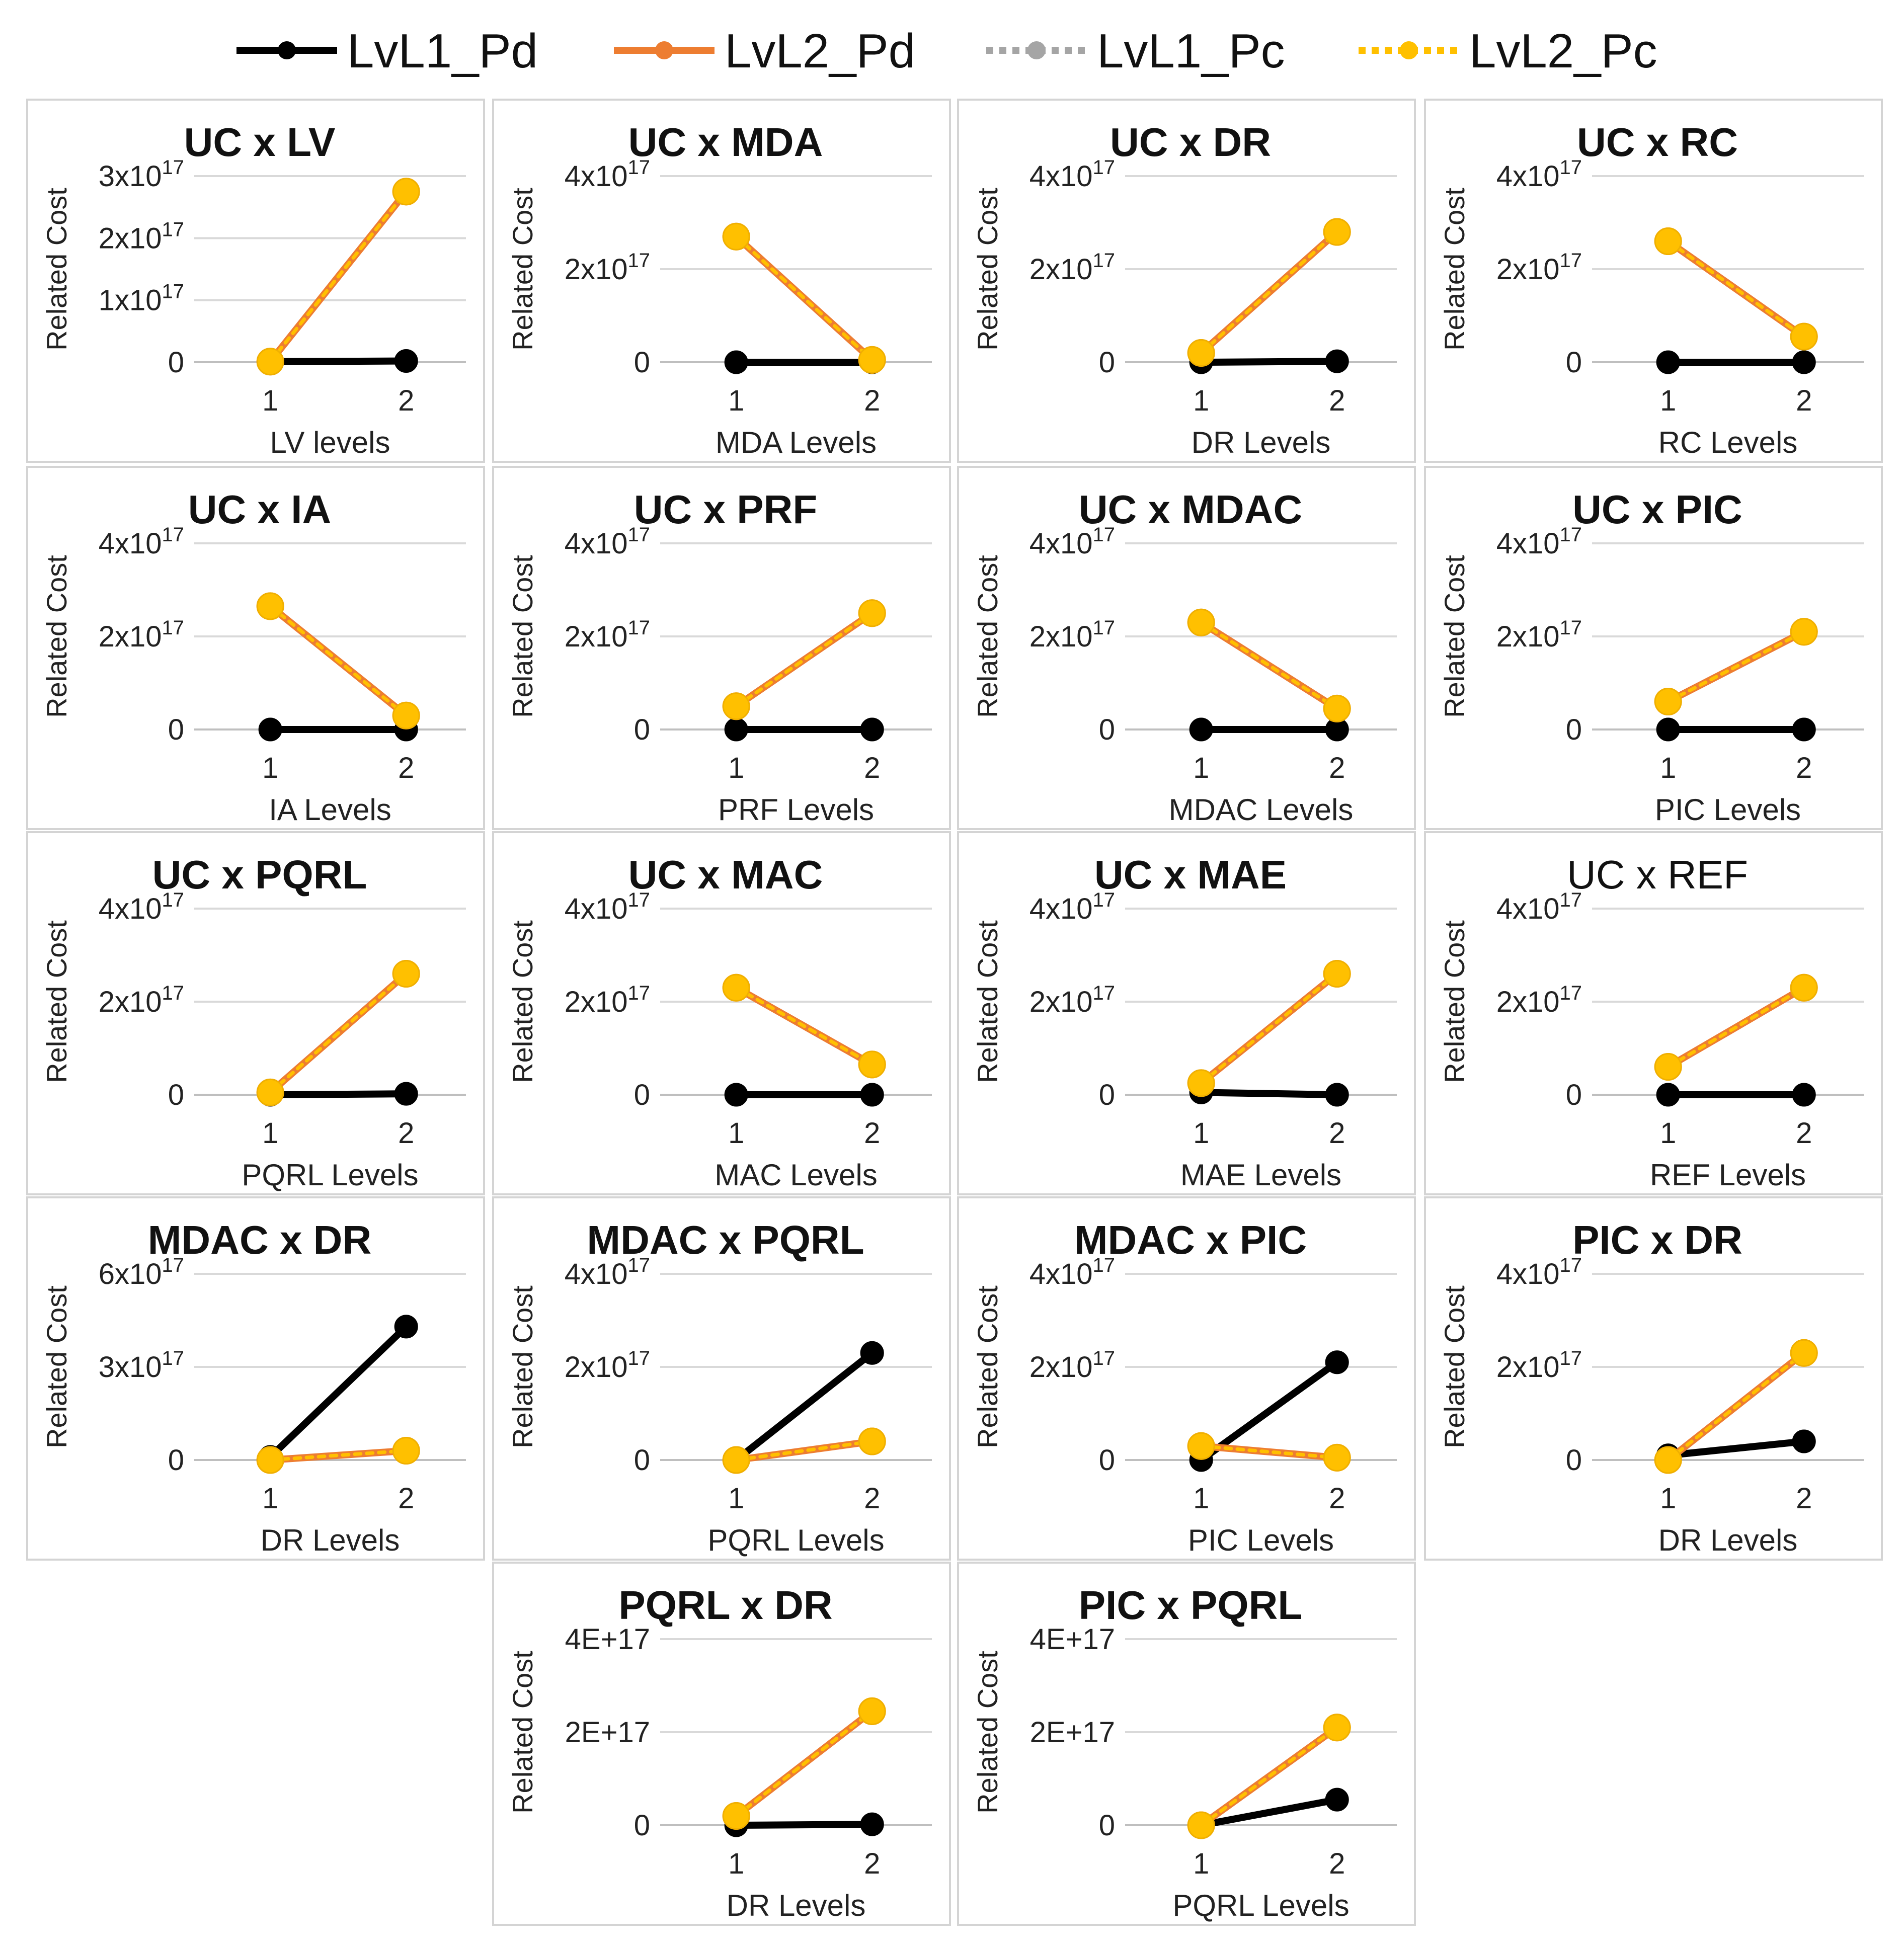 The height and width of the screenshot is (1948, 1904). I want to click on y-tick-label: 1x10¹⁷, so click(142, 299).